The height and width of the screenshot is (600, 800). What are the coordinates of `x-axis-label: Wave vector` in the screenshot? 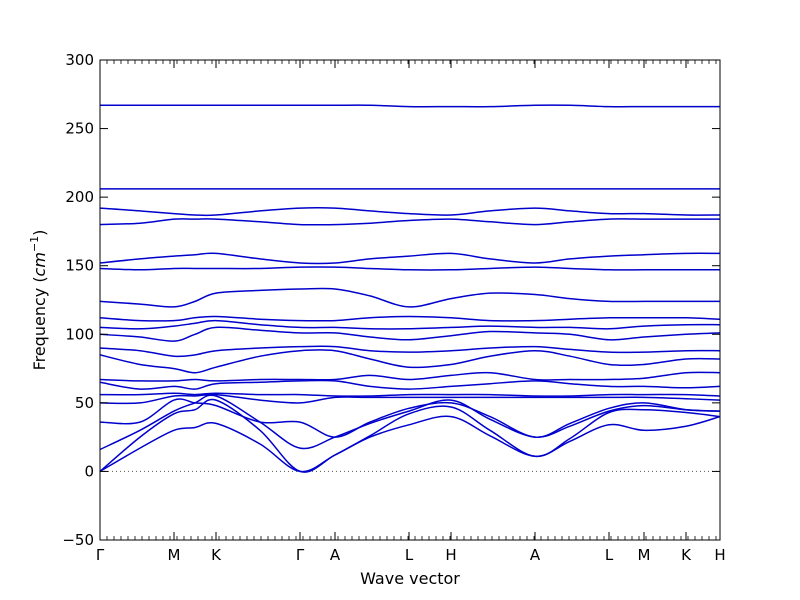 It's located at (410, 578).